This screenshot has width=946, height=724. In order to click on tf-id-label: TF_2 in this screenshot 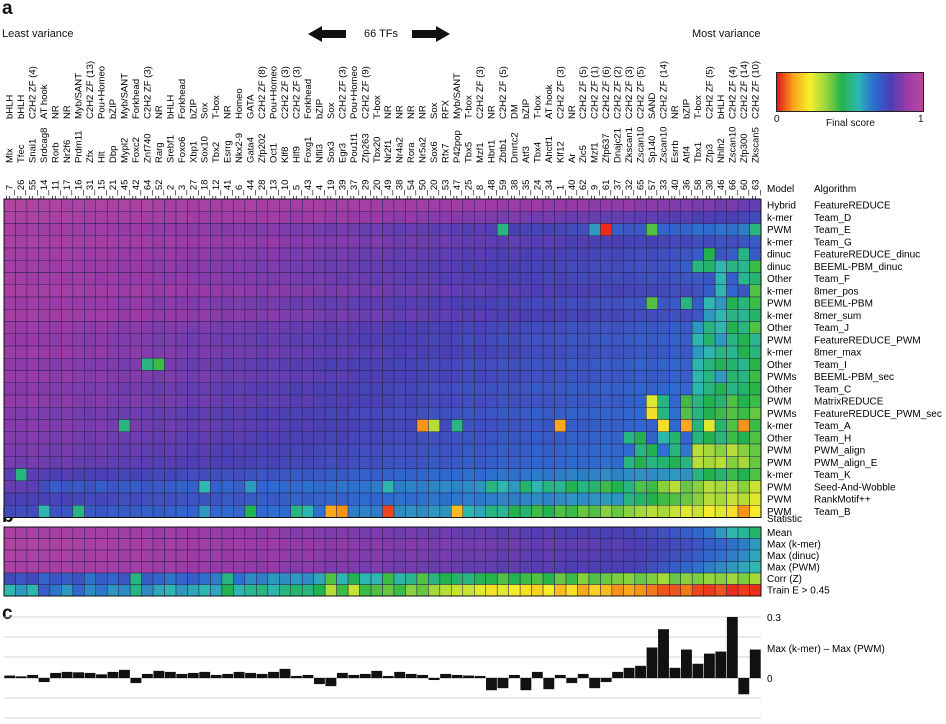, I will do `click(170, 196)`.